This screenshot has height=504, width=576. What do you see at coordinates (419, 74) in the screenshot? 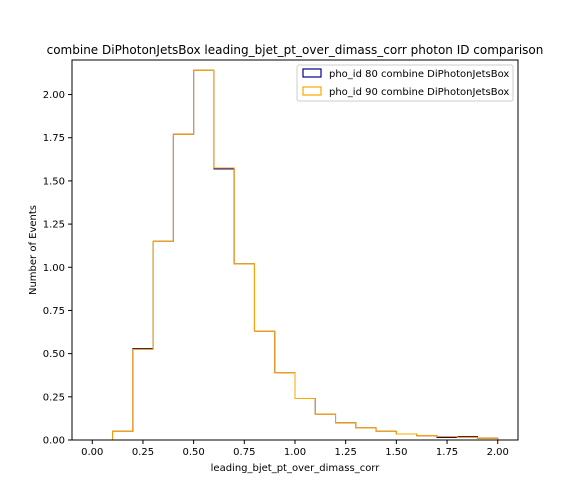
I see `legend-label-pho-id-80: pho_id 80 combine DiPhotonJetsBox` at bounding box center [419, 74].